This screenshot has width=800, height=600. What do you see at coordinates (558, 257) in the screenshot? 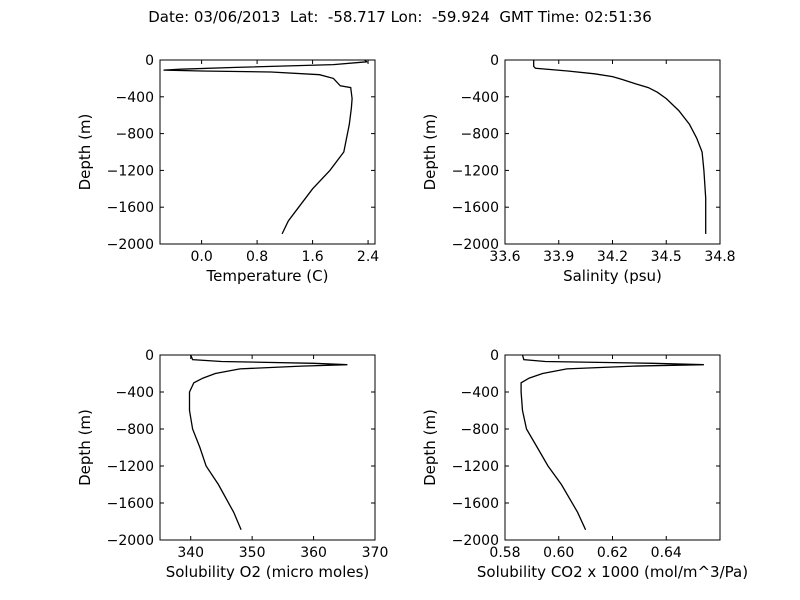
I see `x-tick-label: 33.9` at bounding box center [558, 257].